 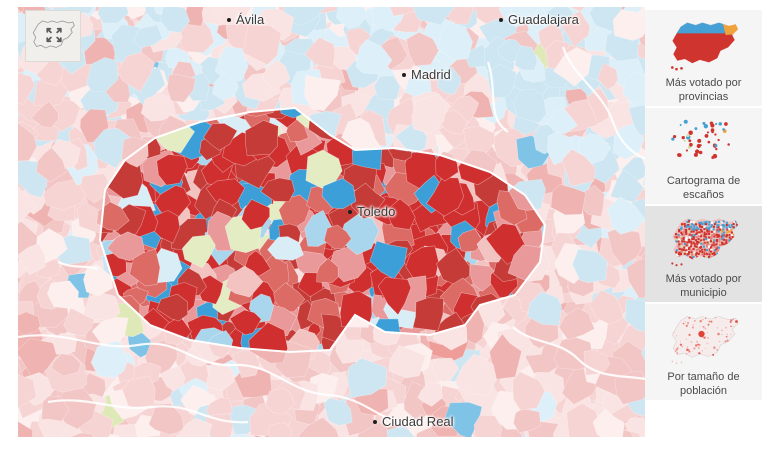 I want to click on spain-overview-control, so click(x=53, y=36).